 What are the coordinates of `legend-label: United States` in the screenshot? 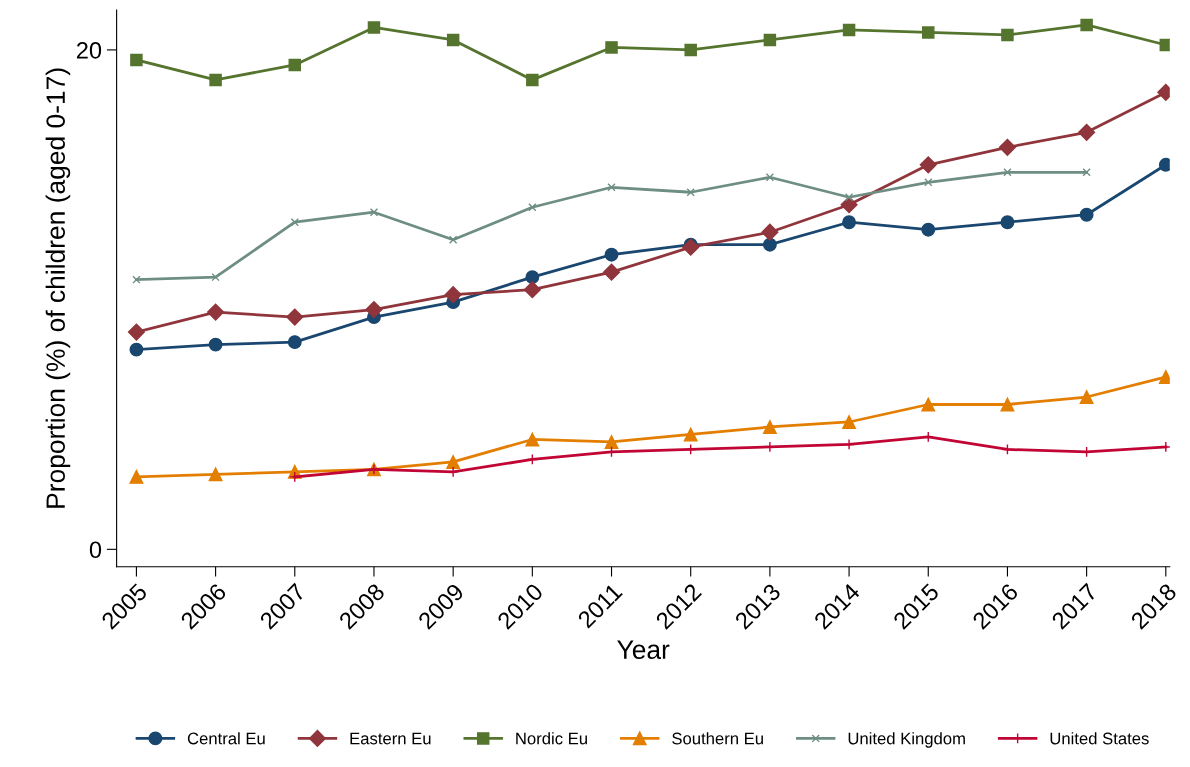 It's located at (1099, 738).